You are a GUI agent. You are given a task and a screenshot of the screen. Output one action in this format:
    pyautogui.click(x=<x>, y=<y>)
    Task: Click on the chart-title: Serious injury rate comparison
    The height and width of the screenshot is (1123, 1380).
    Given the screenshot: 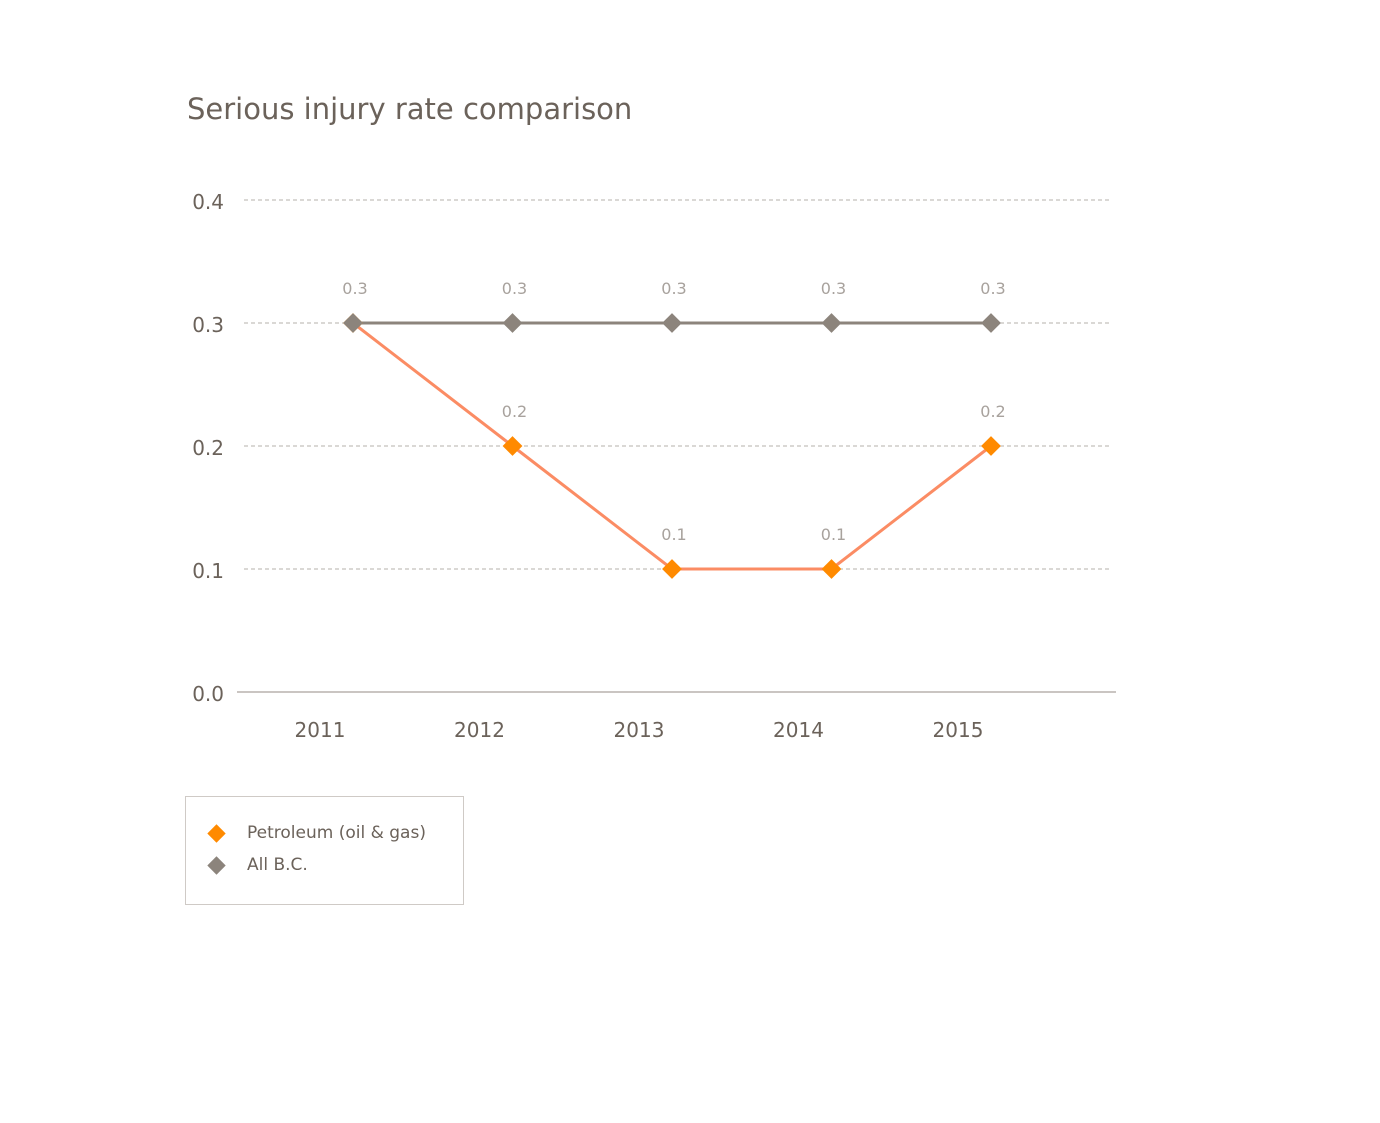 What is the action you would take?
    pyautogui.click(x=410, y=109)
    